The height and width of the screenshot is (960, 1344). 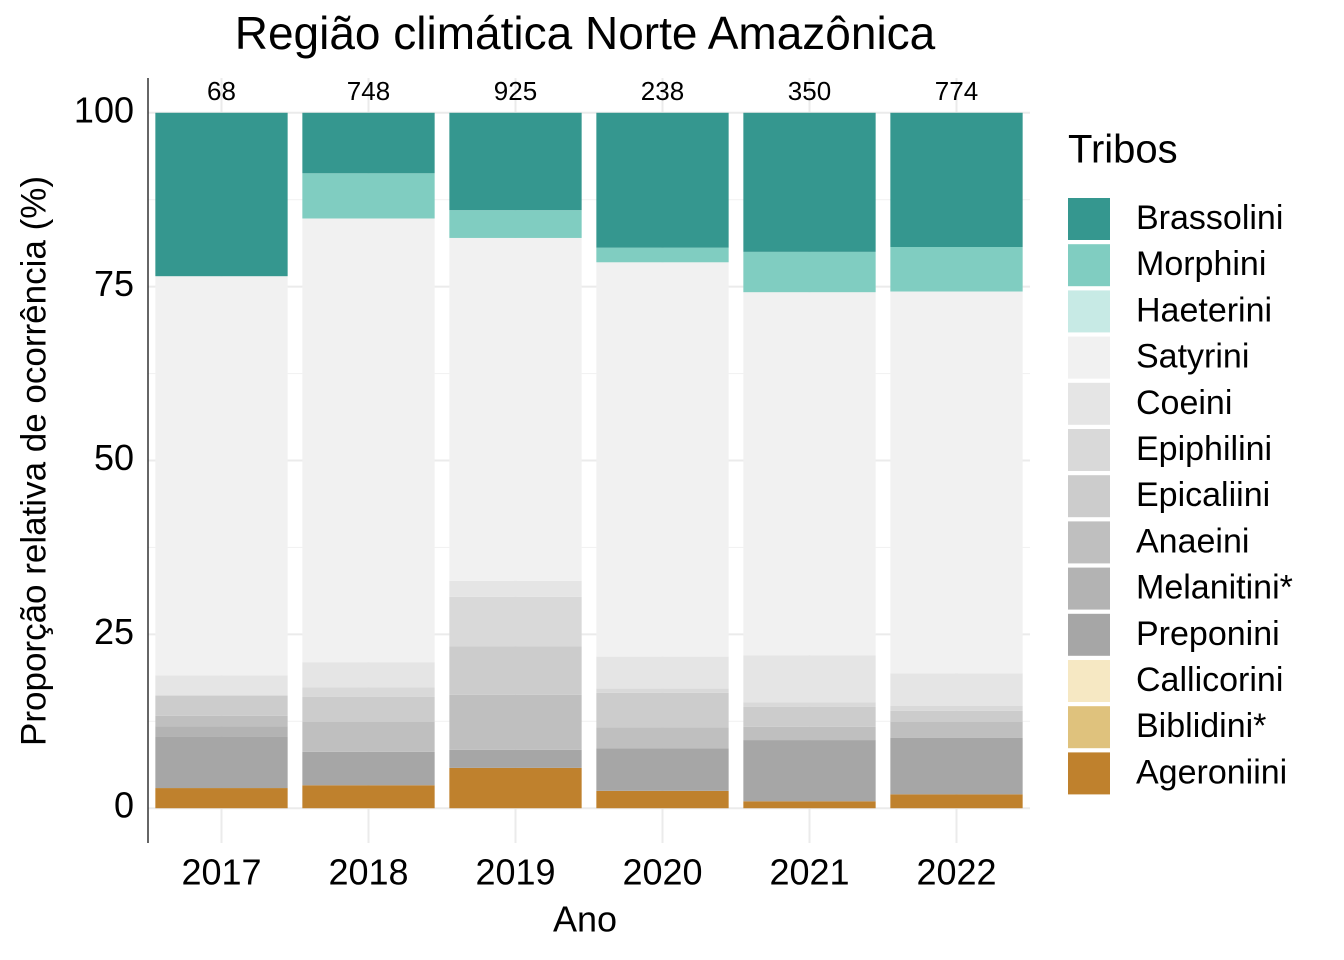 I want to click on total-label: 774, so click(x=956, y=91).